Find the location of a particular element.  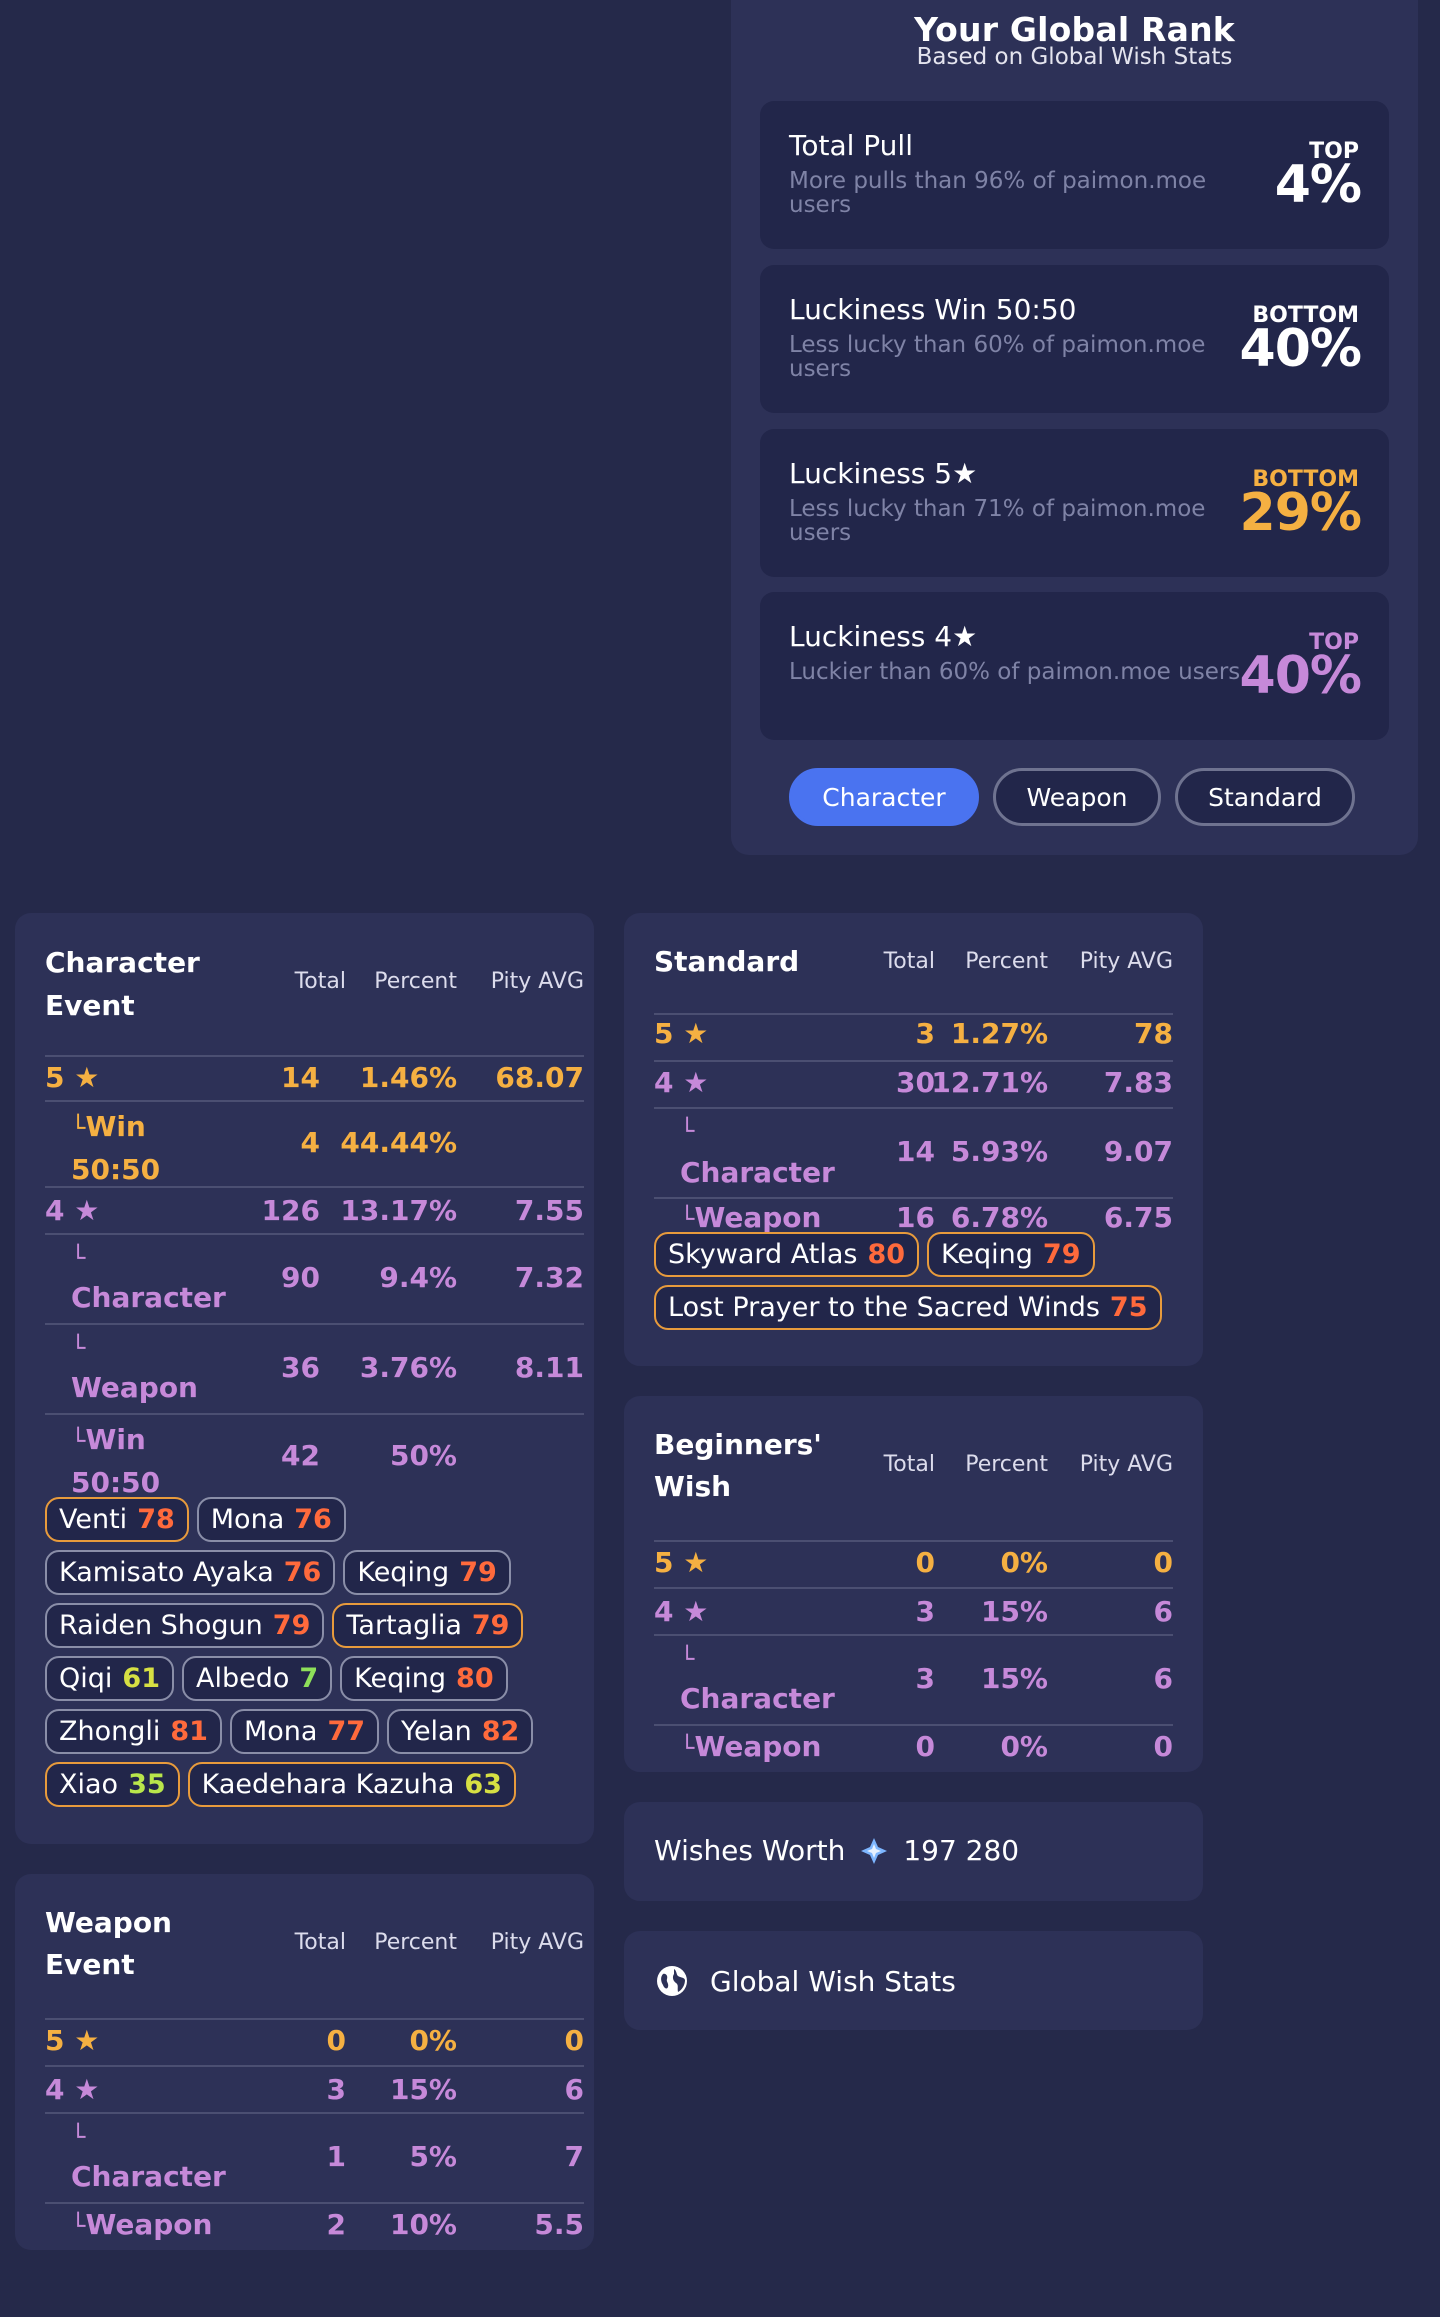

rank-card-title: Total Pull is located at coordinates (851, 145).